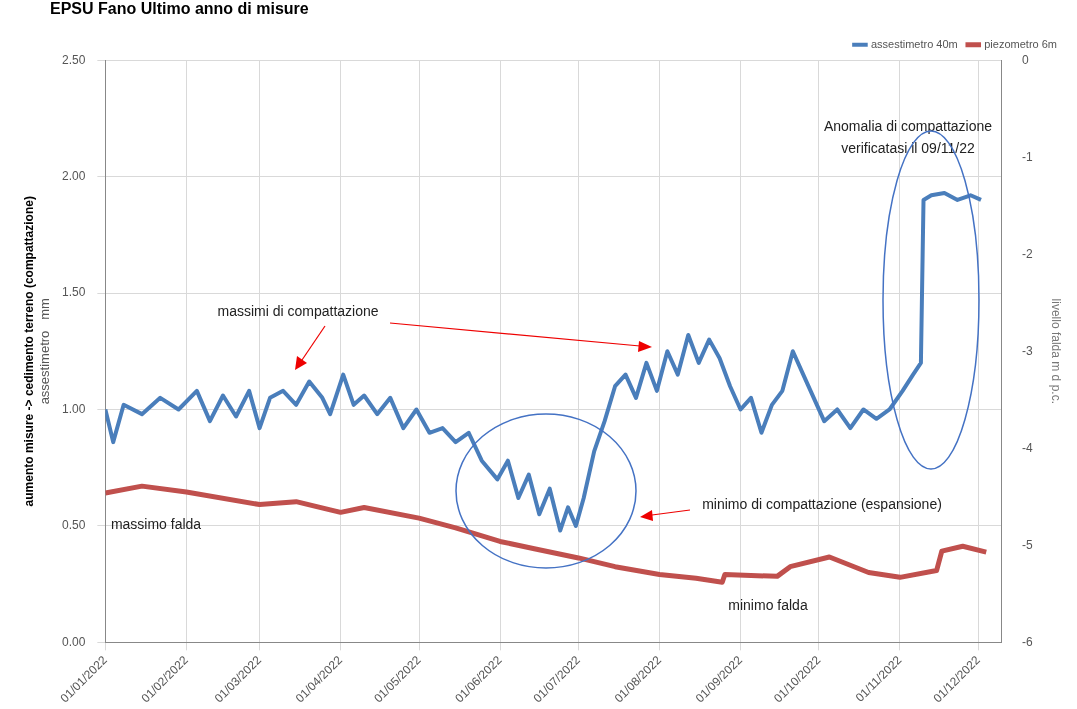 This screenshot has width=1077, height=709. Describe the element at coordinates (298, 310) in the screenshot. I see `annotation: massimi di compattazione` at that location.